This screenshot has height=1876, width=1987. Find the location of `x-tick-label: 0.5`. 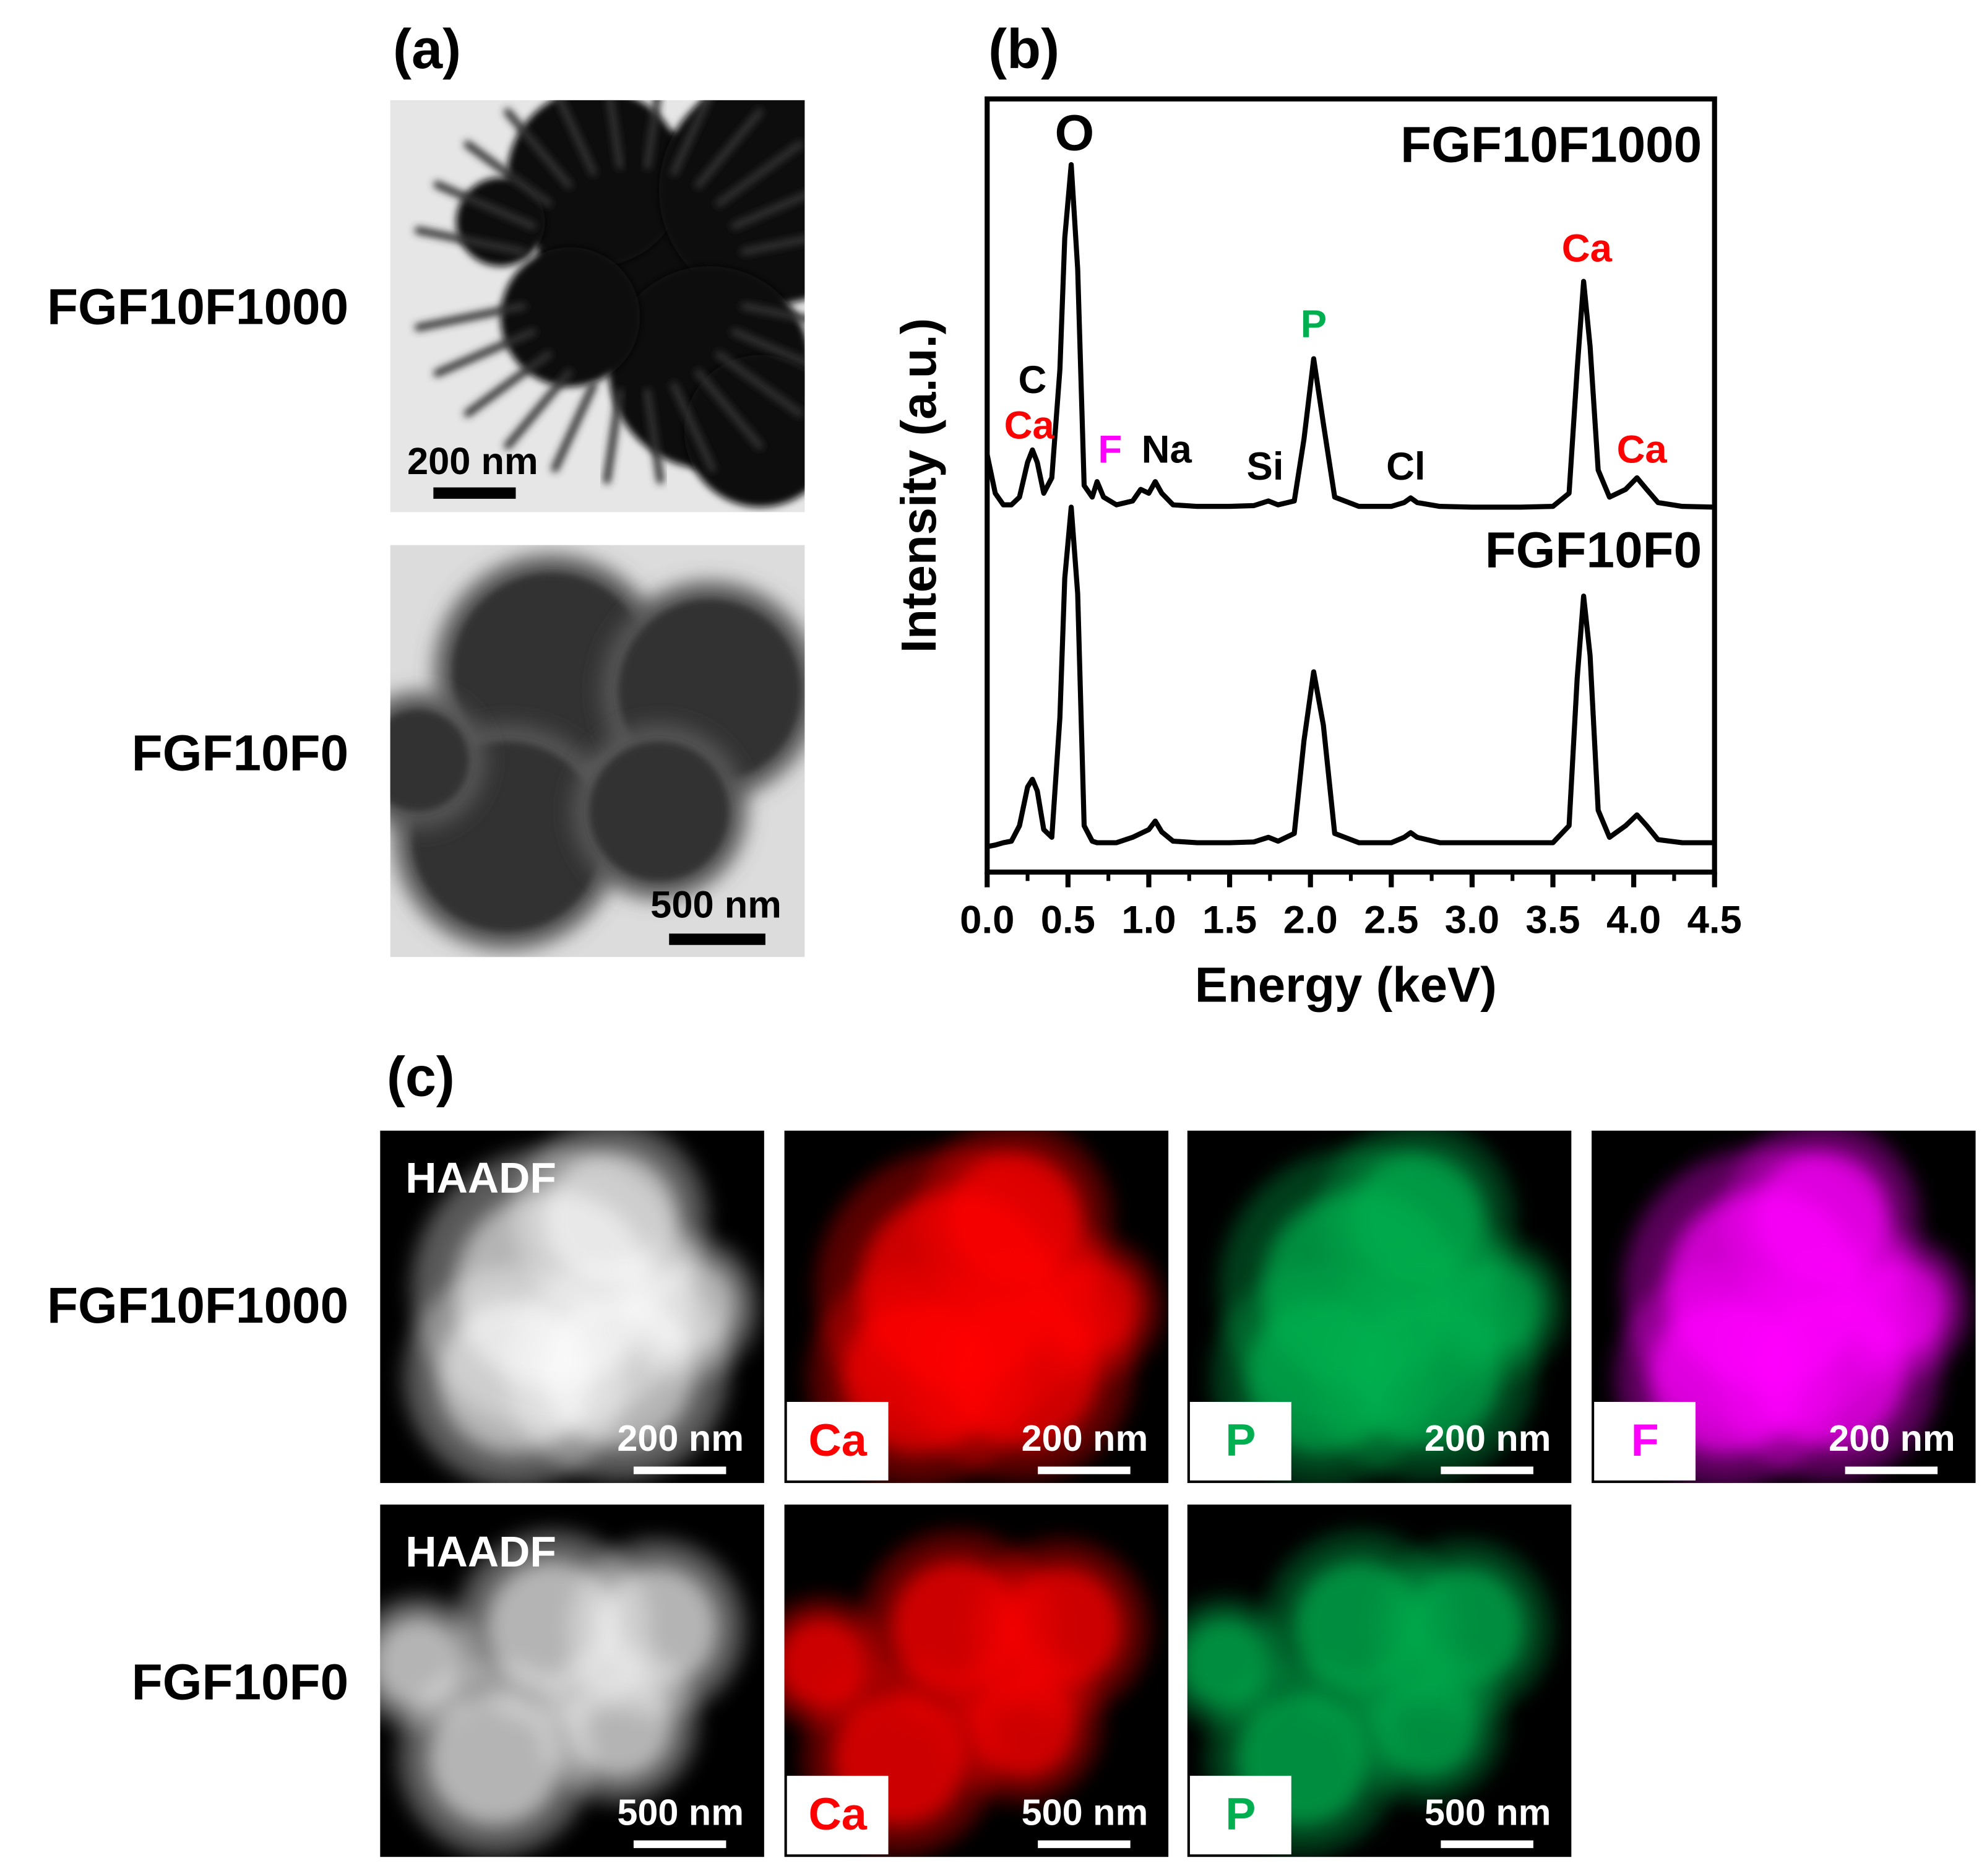

x-tick-label: 0.5 is located at coordinates (1068, 921).